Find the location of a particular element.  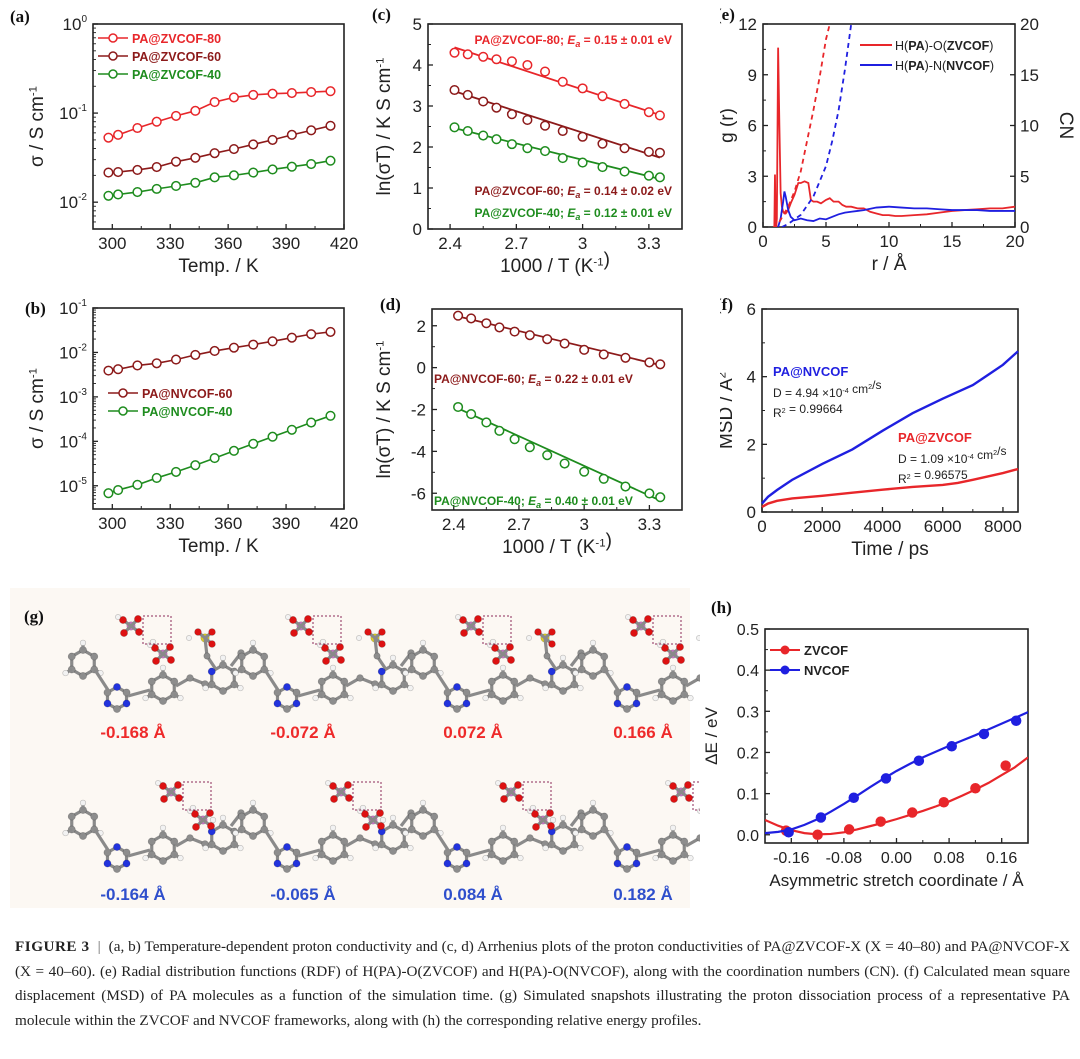

bond is located at coordinates (139, 853).